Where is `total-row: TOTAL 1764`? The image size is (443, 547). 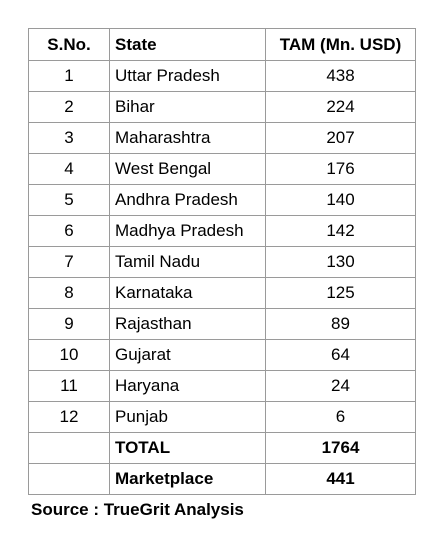
total-row: TOTAL 1764 is located at coordinates (222, 448).